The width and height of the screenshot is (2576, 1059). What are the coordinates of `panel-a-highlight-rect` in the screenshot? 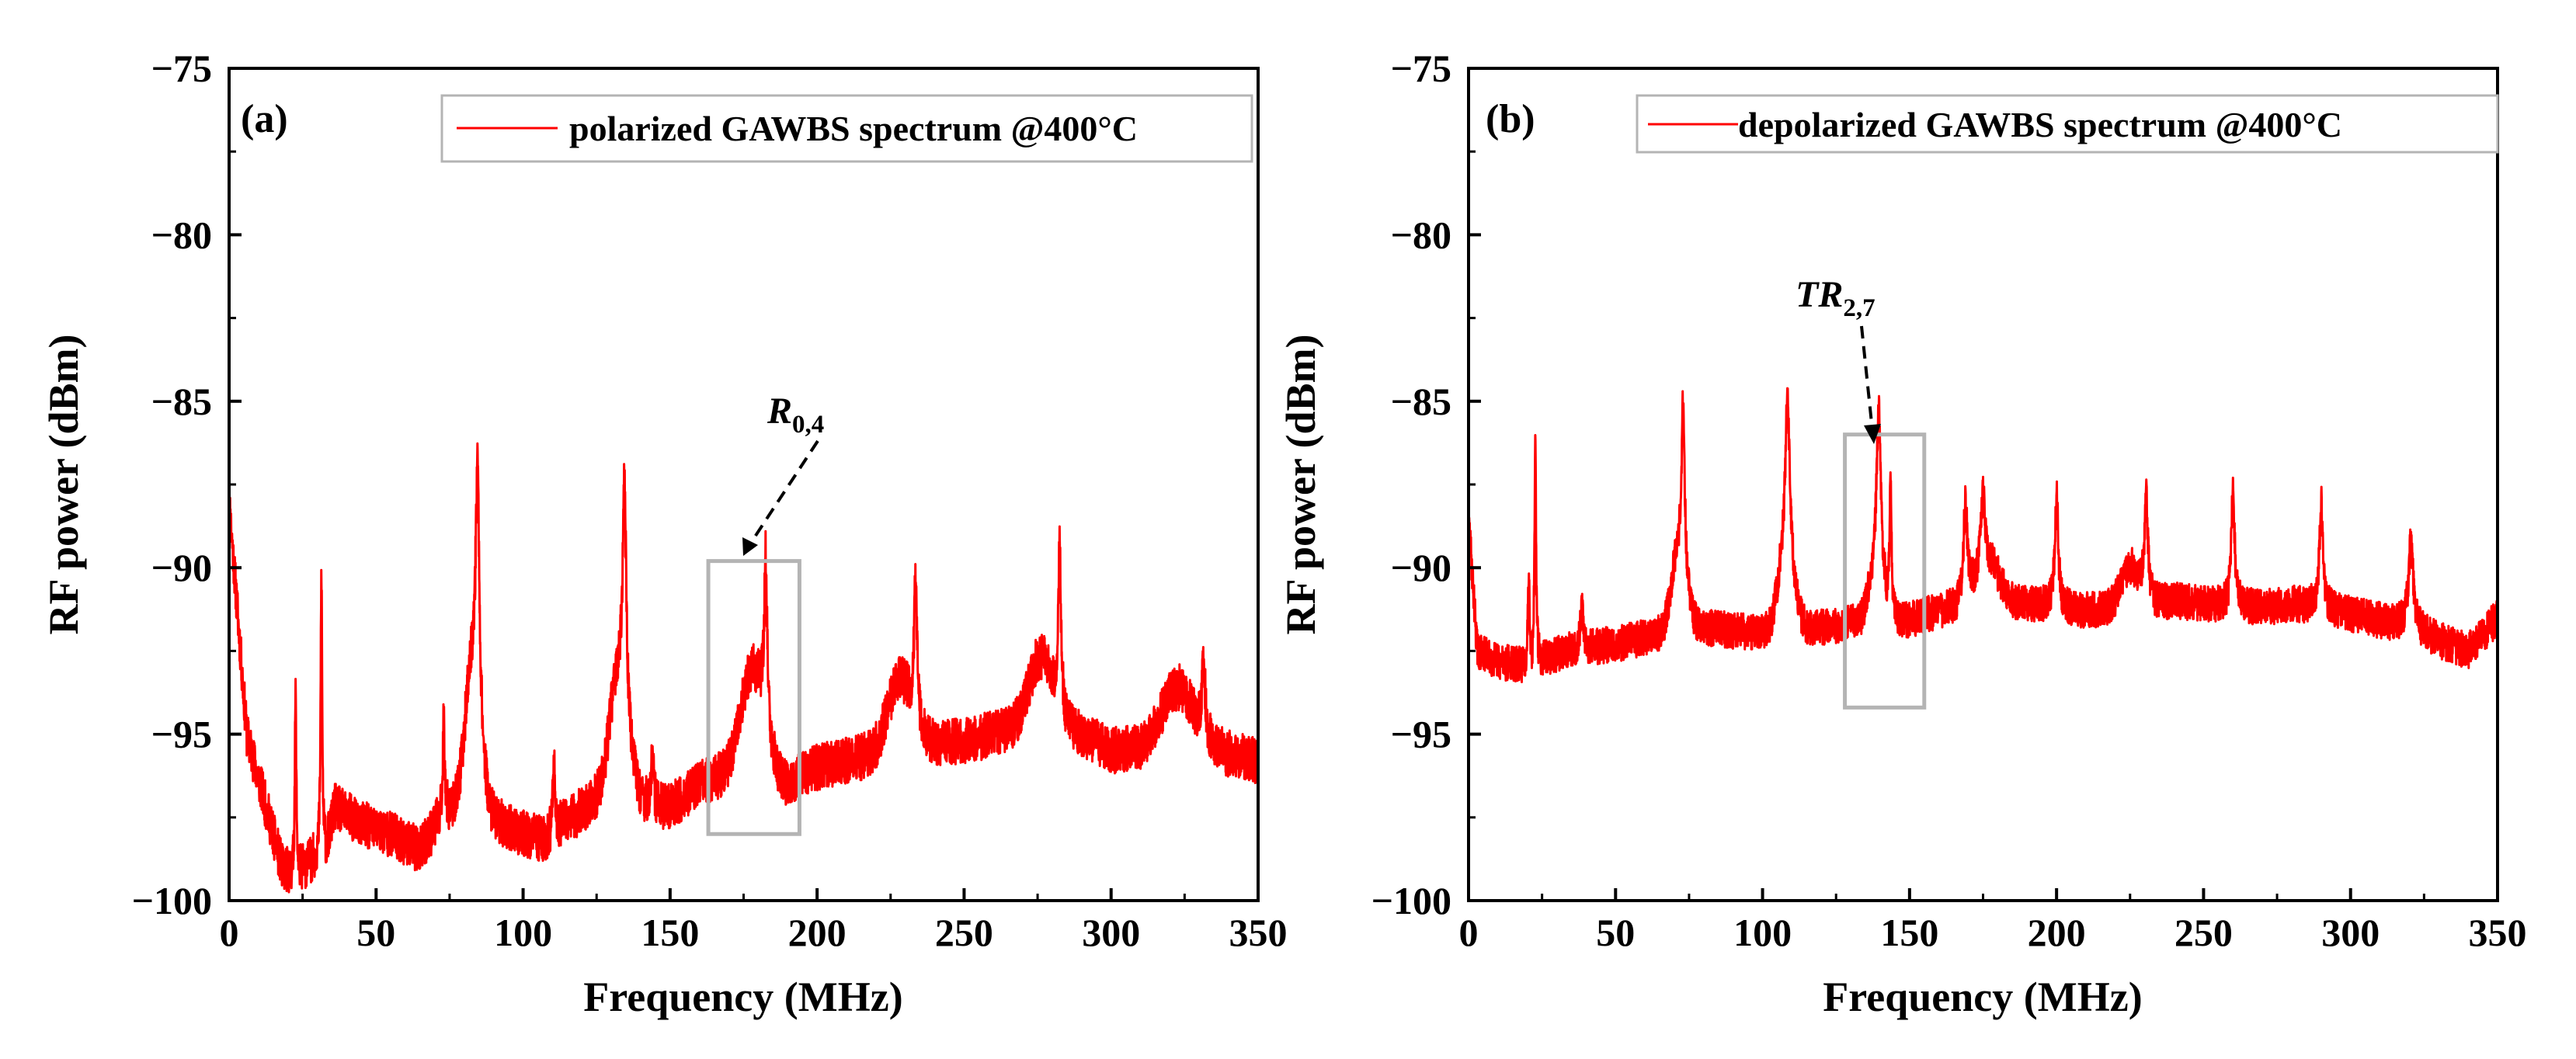 It's located at (753, 697).